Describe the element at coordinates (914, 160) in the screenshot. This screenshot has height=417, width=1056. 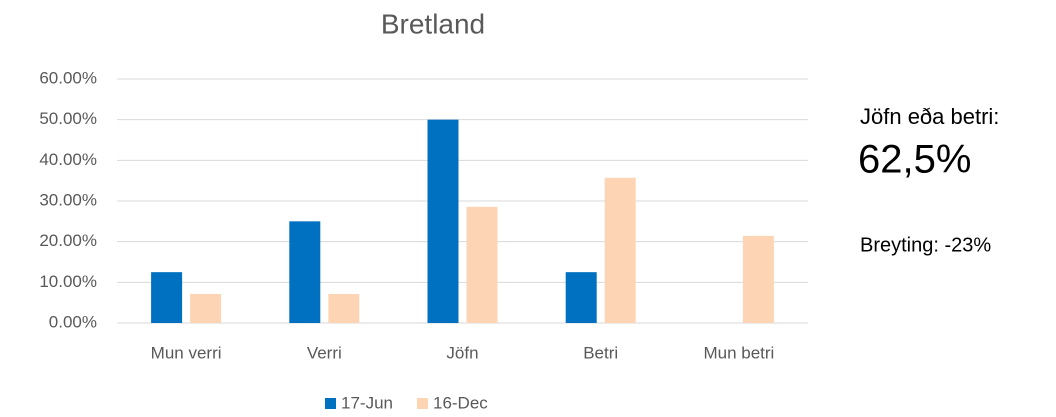
I see `annotation: 62,5%` at that location.